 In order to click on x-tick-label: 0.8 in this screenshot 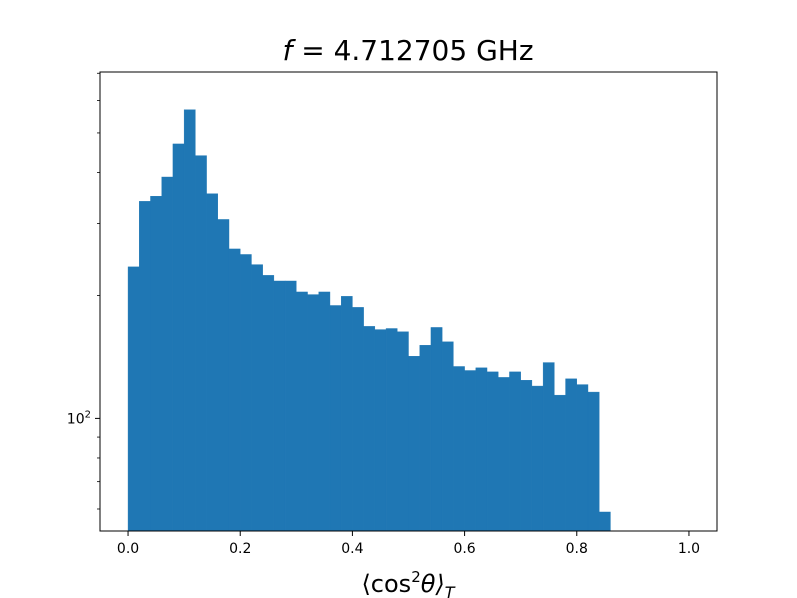, I will do `click(577, 549)`.